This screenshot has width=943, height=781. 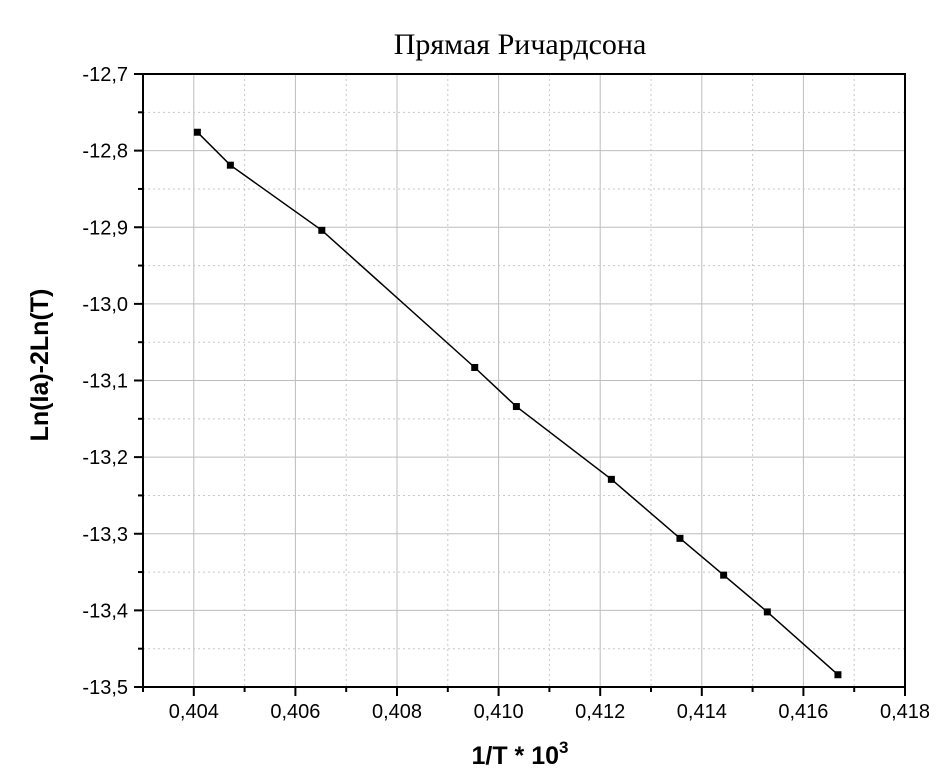 I want to click on x-tick-label: 0,410, so click(x=499, y=712).